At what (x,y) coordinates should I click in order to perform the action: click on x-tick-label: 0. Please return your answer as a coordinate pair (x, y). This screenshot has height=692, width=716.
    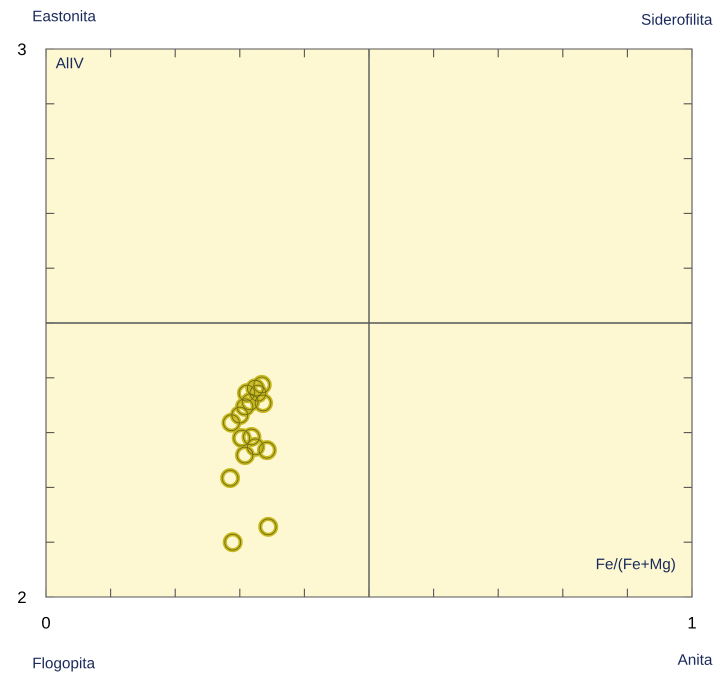
    Looking at the image, I should click on (46, 622).